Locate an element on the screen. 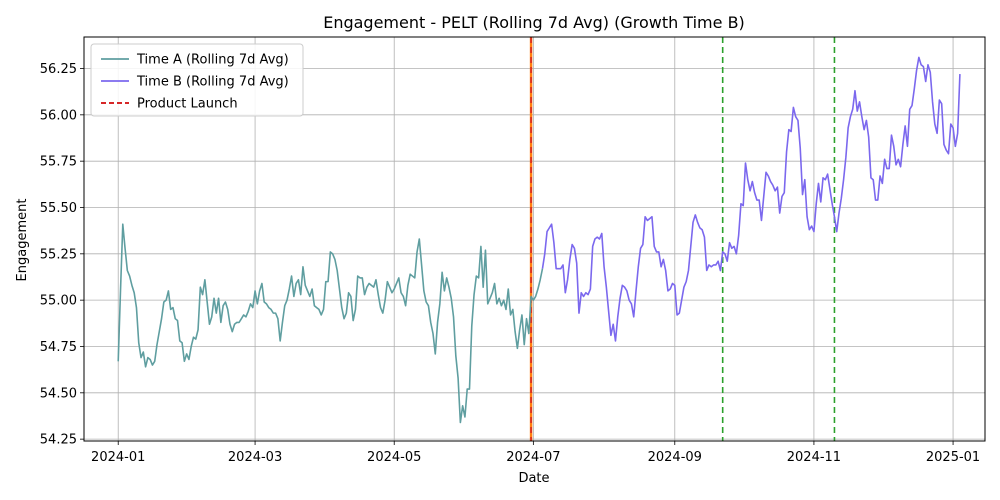 This screenshot has height=500, width=1000. y-axis-label: Engagement is located at coordinates (22, 240).